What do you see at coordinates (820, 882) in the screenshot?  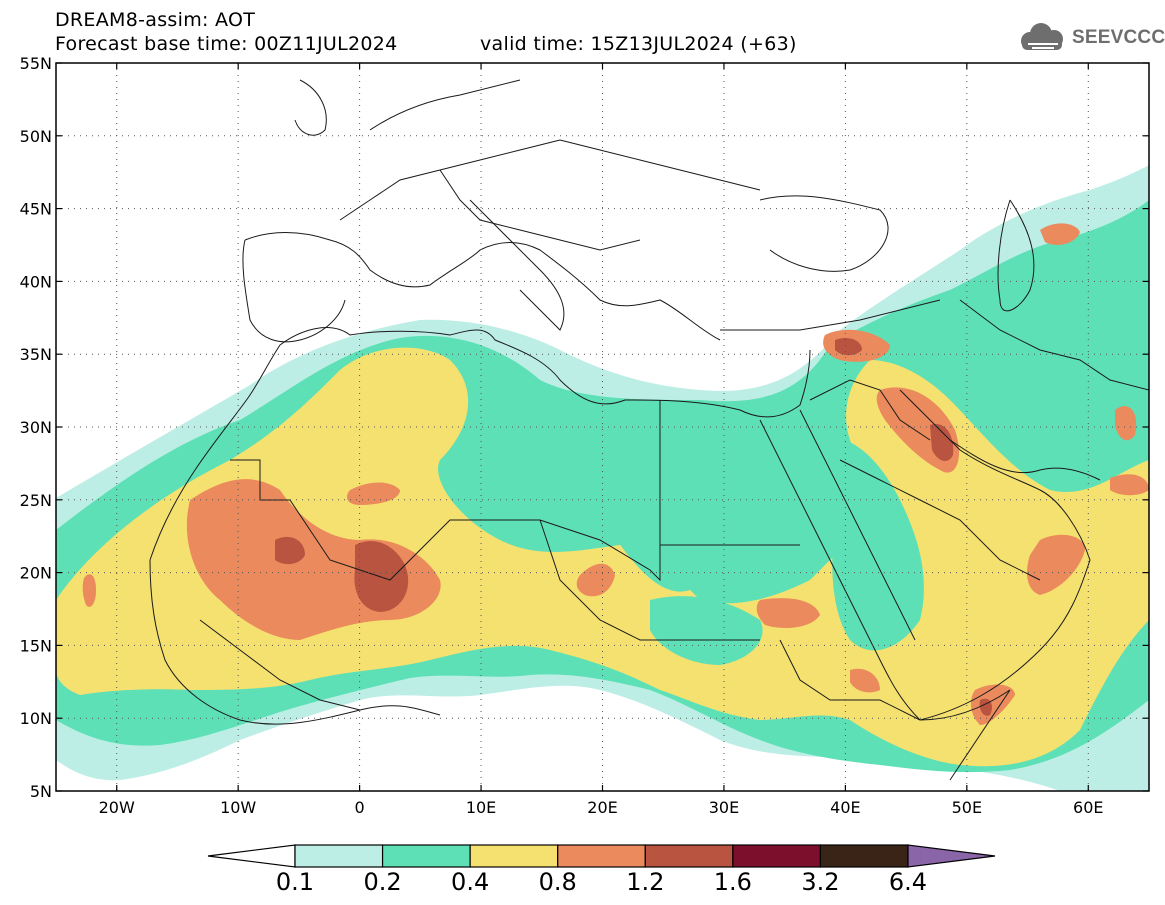 I see `colorbar-label: 3.2` at bounding box center [820, 882].